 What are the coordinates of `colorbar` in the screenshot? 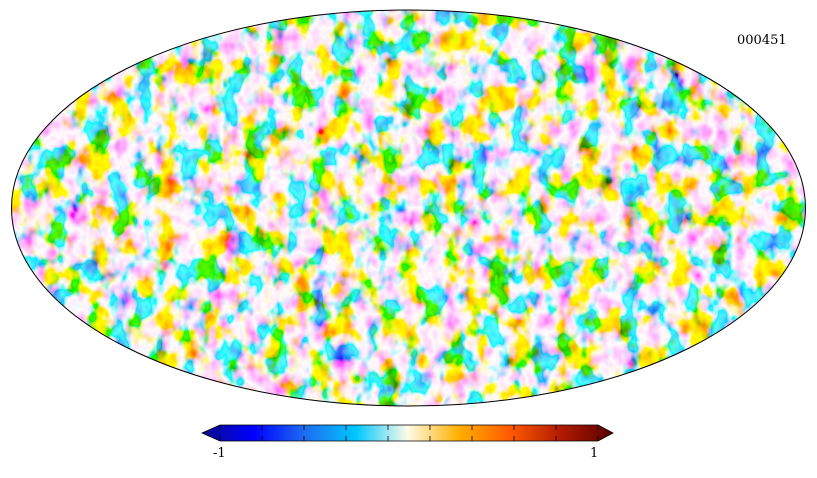 It's located at (407, 433).